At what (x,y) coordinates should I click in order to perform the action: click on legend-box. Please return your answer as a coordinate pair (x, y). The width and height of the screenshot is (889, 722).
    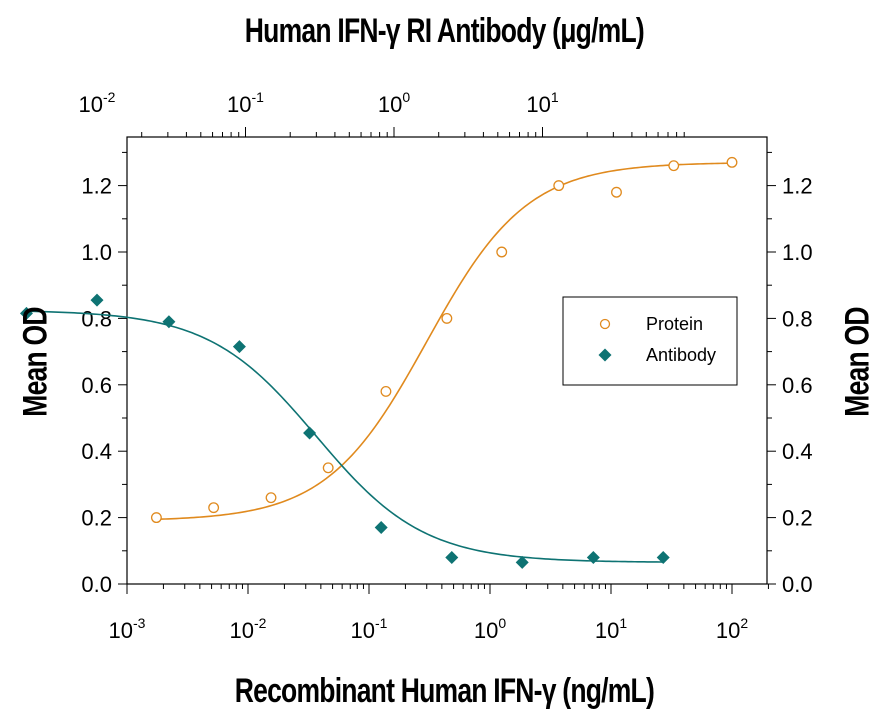
    Looking at the image, I should click on (650, 341).